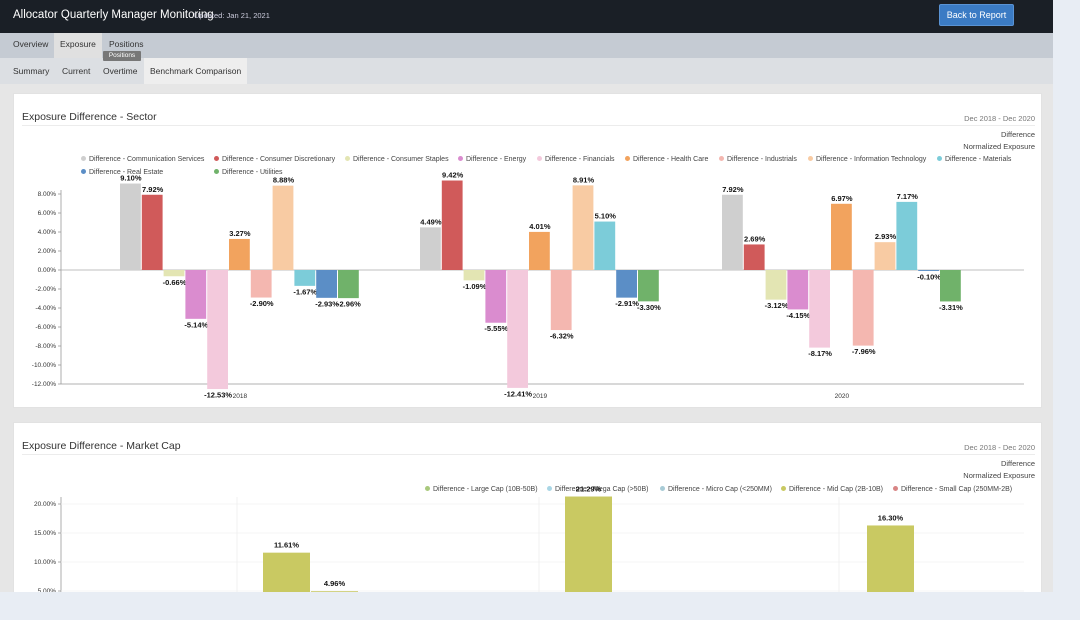 This screenshot has width=1080, height=620. I want to click on data-label: 5.10%, so click(606, 216).